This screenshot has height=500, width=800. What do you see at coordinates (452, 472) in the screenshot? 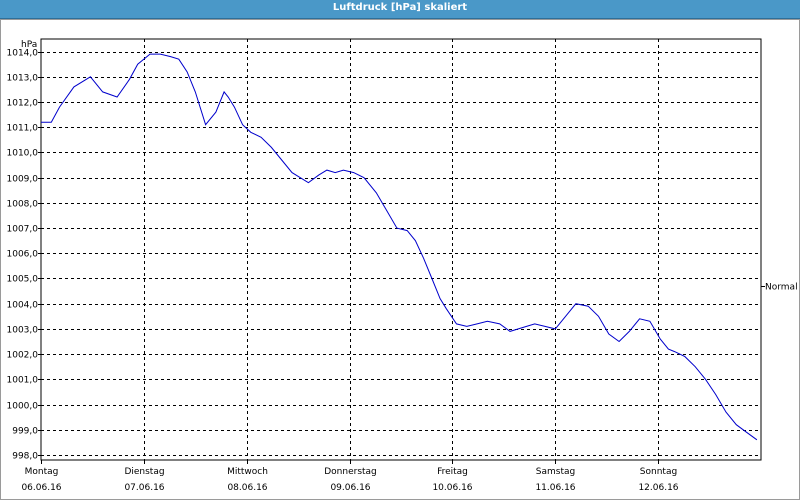
I see `x-tick-day-label: Freitag` at bounding box center [452, 472].